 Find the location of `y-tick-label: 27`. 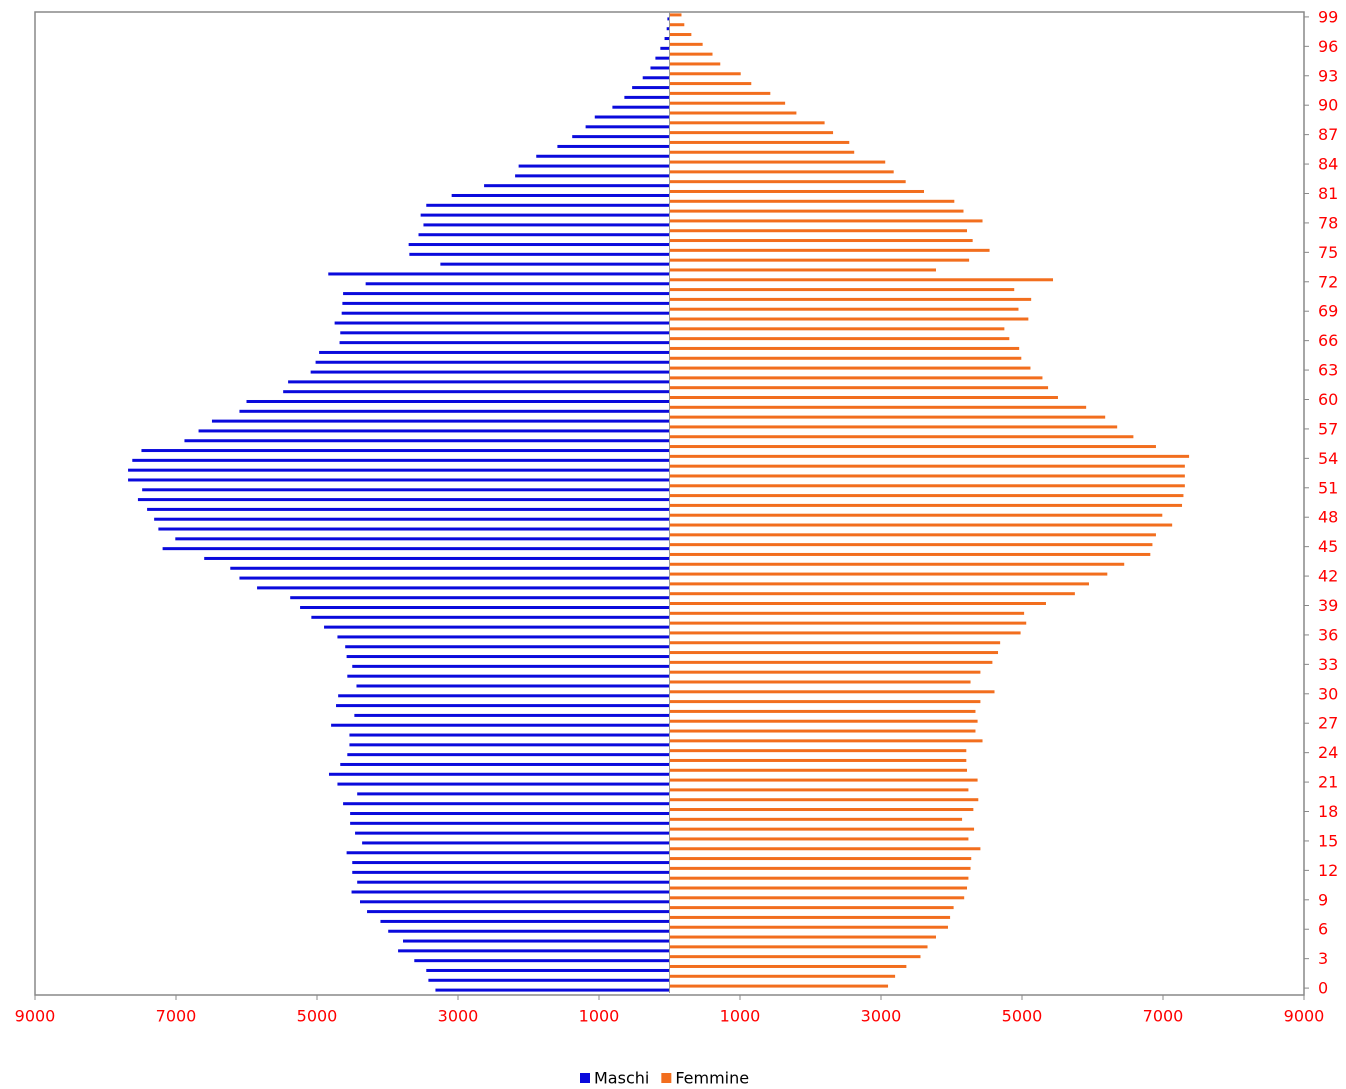

y-tick-label: 27 is located at coordinates (1328, 723).